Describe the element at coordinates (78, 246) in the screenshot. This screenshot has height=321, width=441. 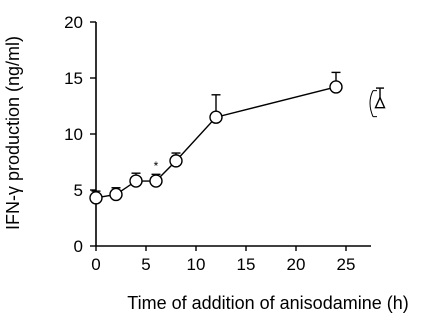
I see `y-tick-label: 0` at that location.